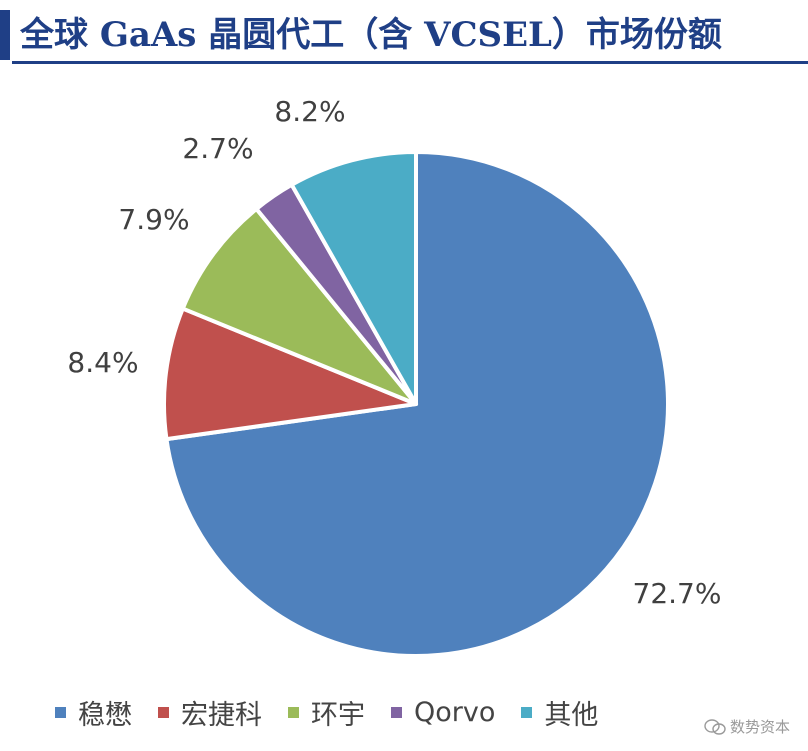 The width and height of the screenshot is (808, 751). What do you see at coordinates (309, 111) in the screenshot?
I see `data-label-5: 8.2%` at bounding box center [309, 111].